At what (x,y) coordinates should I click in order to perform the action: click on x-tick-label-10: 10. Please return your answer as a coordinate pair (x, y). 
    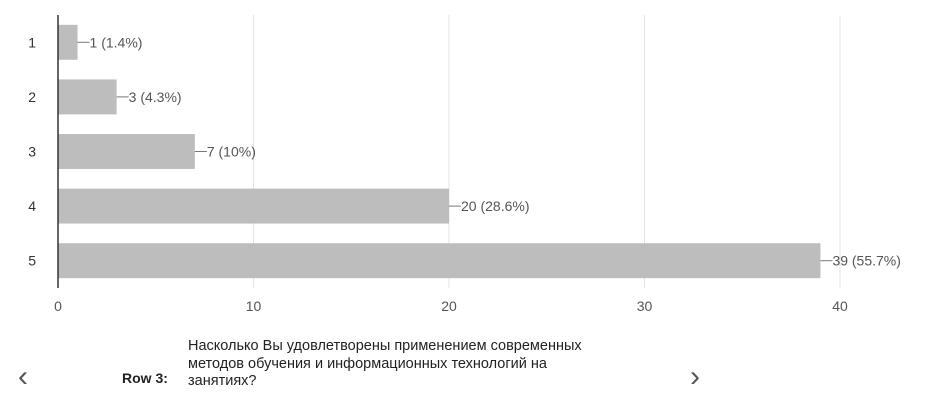
    Looking at the image, I should click on (254, 306).